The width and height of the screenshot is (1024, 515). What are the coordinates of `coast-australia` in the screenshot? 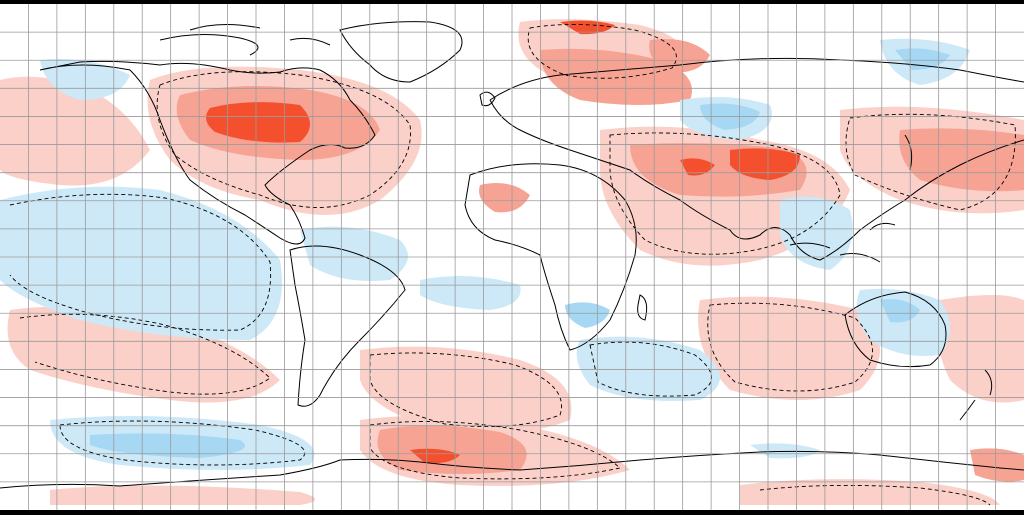 It's located at (895, 329).